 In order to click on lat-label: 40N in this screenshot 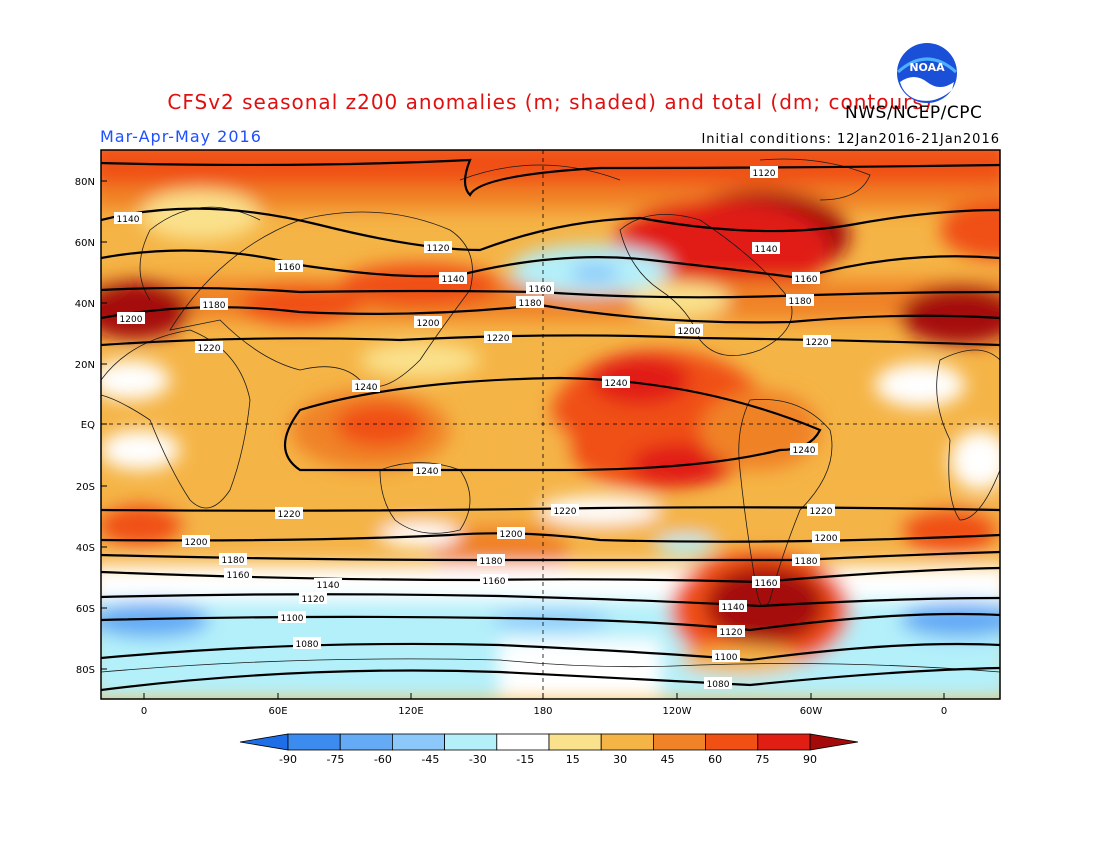, I will do `click(85, 304)`.